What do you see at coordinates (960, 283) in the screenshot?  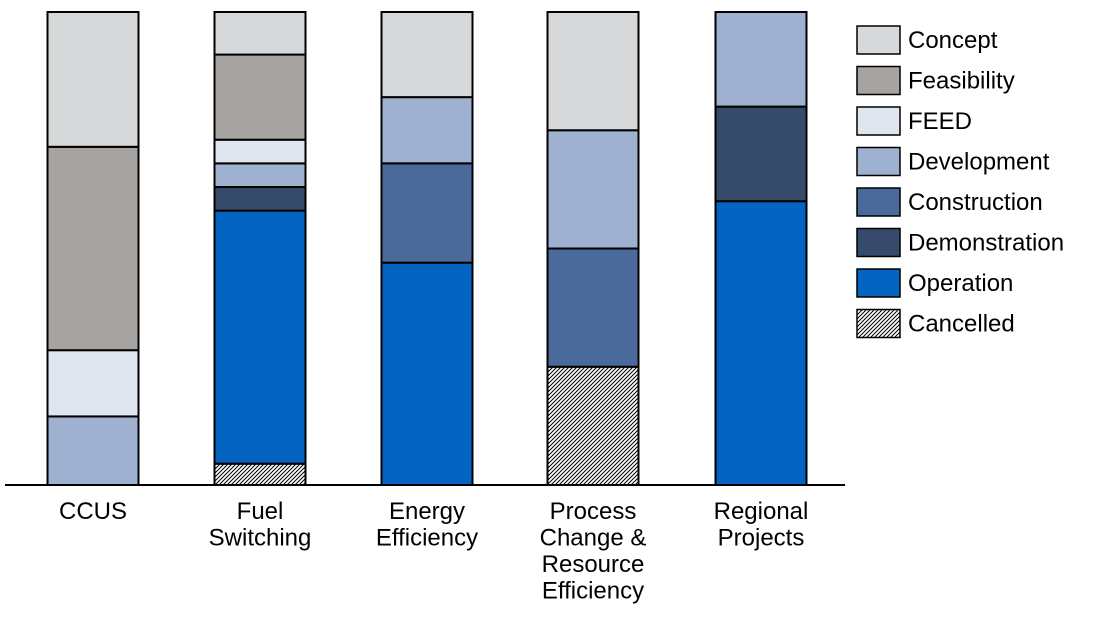 I see `legend-label-operation: Operation` at bounding box center [960, 283].